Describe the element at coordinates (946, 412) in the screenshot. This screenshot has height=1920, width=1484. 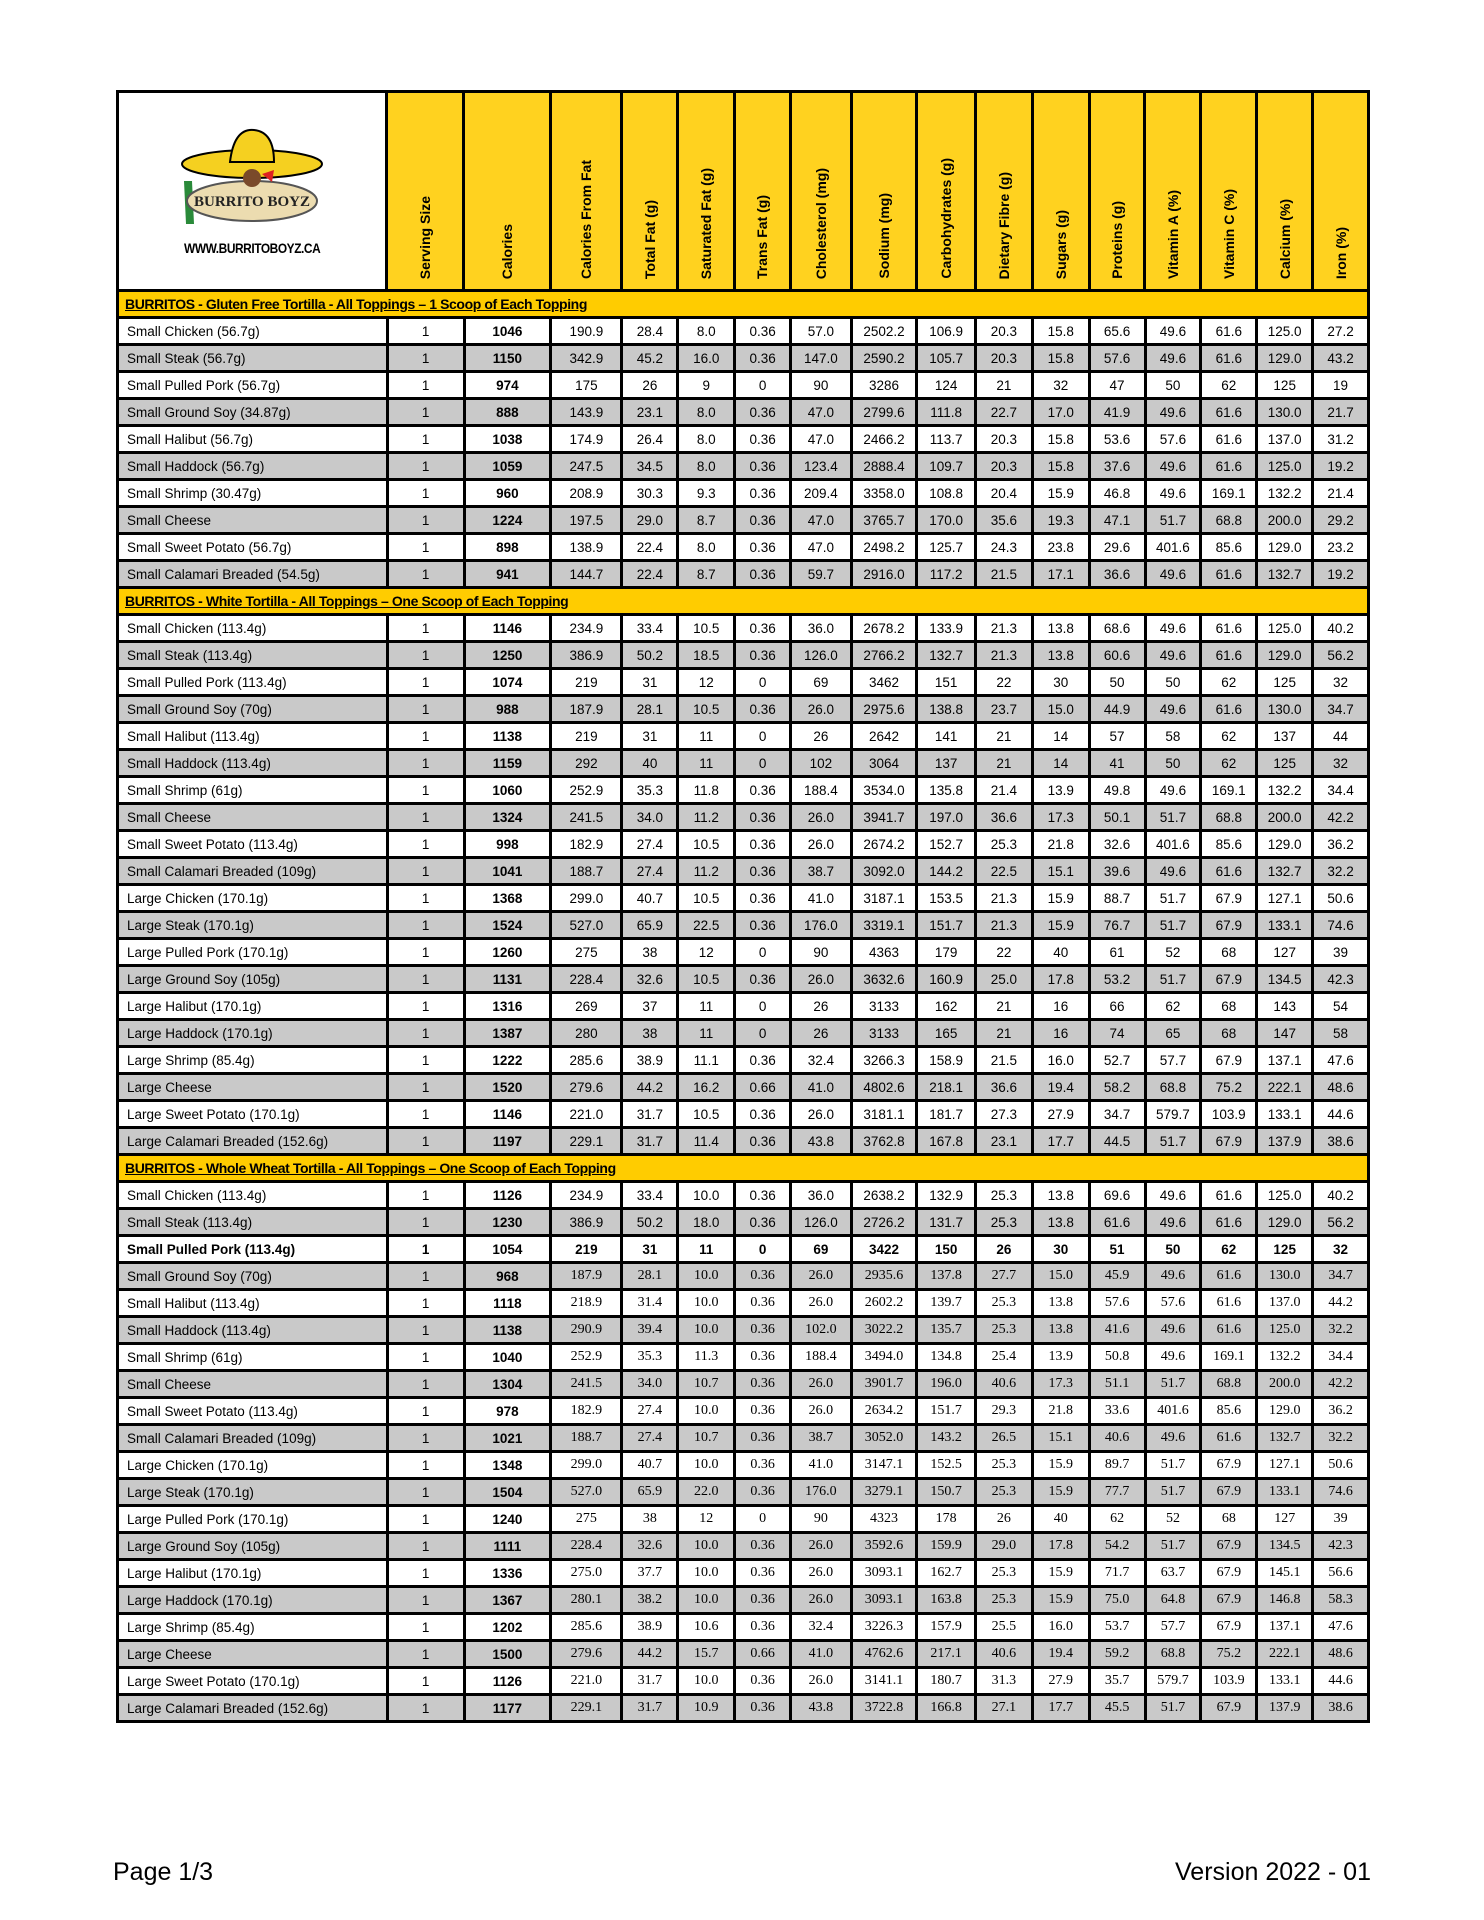
I see `cell-carbohydrates: 111.8` at that location.